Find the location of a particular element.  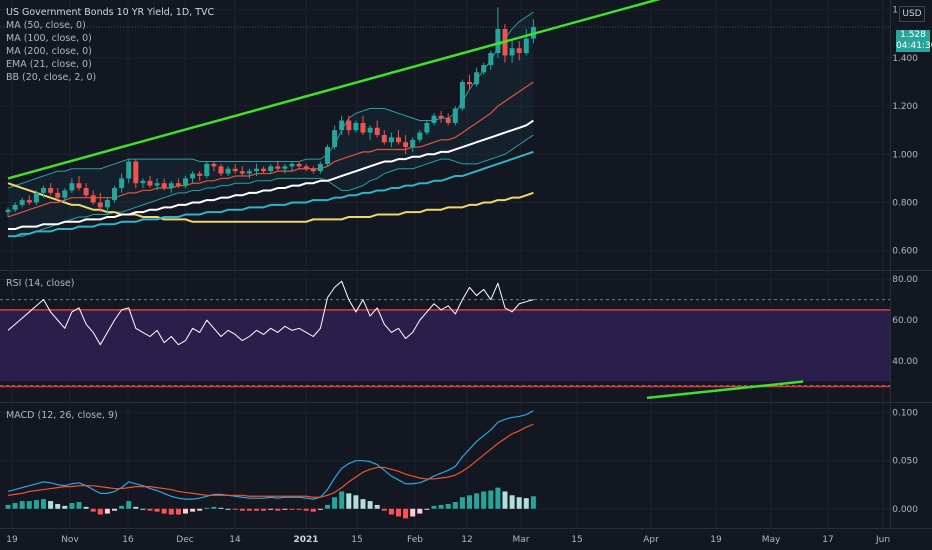

currency-badge: USD is located at coordinates (912, 14).